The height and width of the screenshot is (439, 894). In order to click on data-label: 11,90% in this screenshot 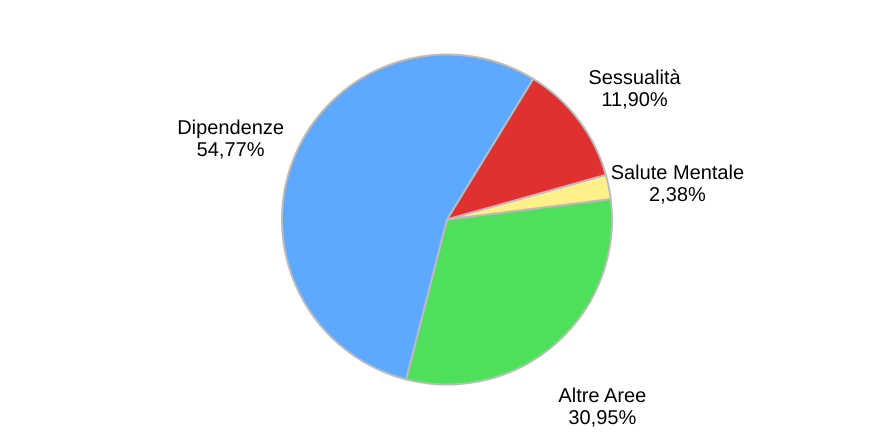, I will do `click(634, 99)`.